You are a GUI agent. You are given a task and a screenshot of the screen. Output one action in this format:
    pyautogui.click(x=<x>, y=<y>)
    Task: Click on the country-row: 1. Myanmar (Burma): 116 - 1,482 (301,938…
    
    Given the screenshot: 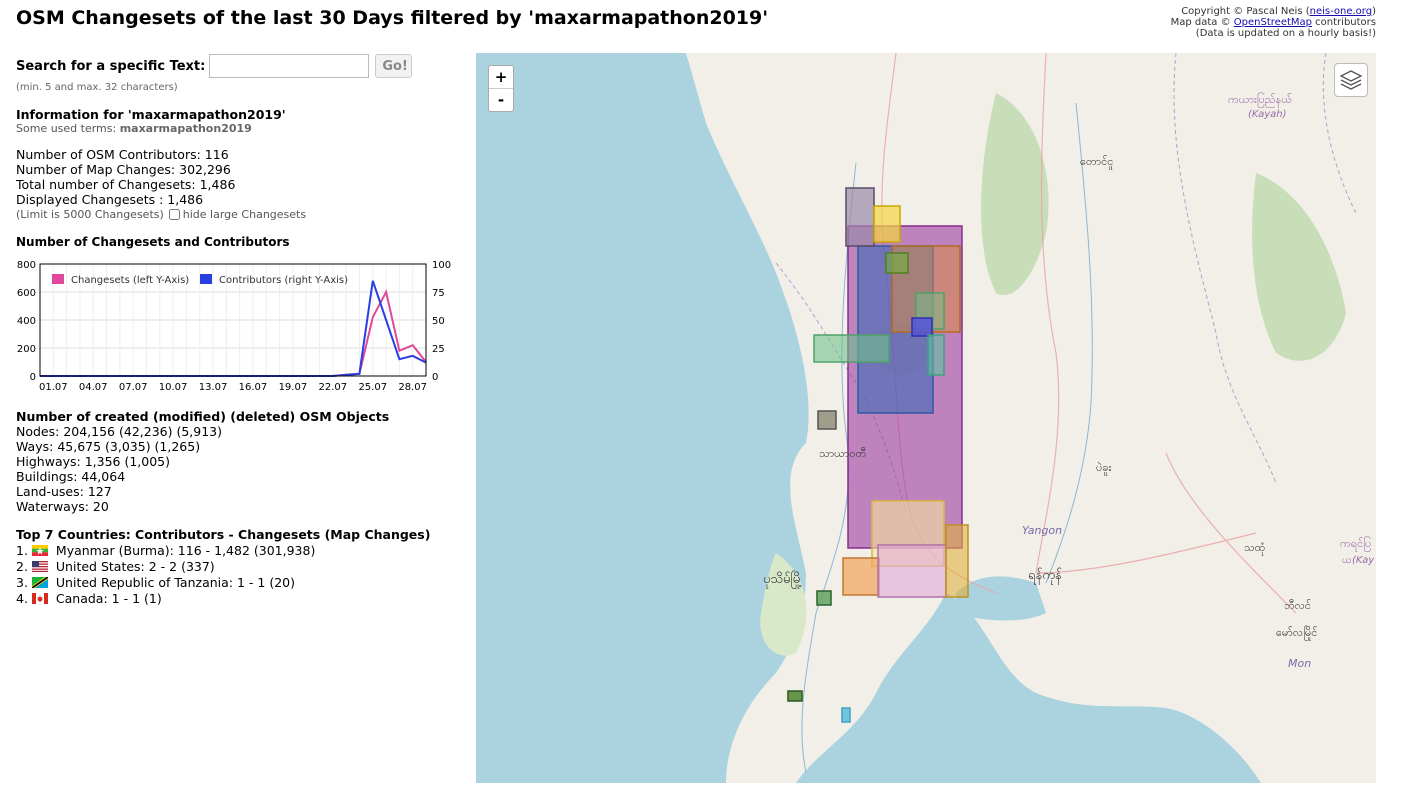 What is the action you would take?
    pyautogui.click(x=223, y=551)
    